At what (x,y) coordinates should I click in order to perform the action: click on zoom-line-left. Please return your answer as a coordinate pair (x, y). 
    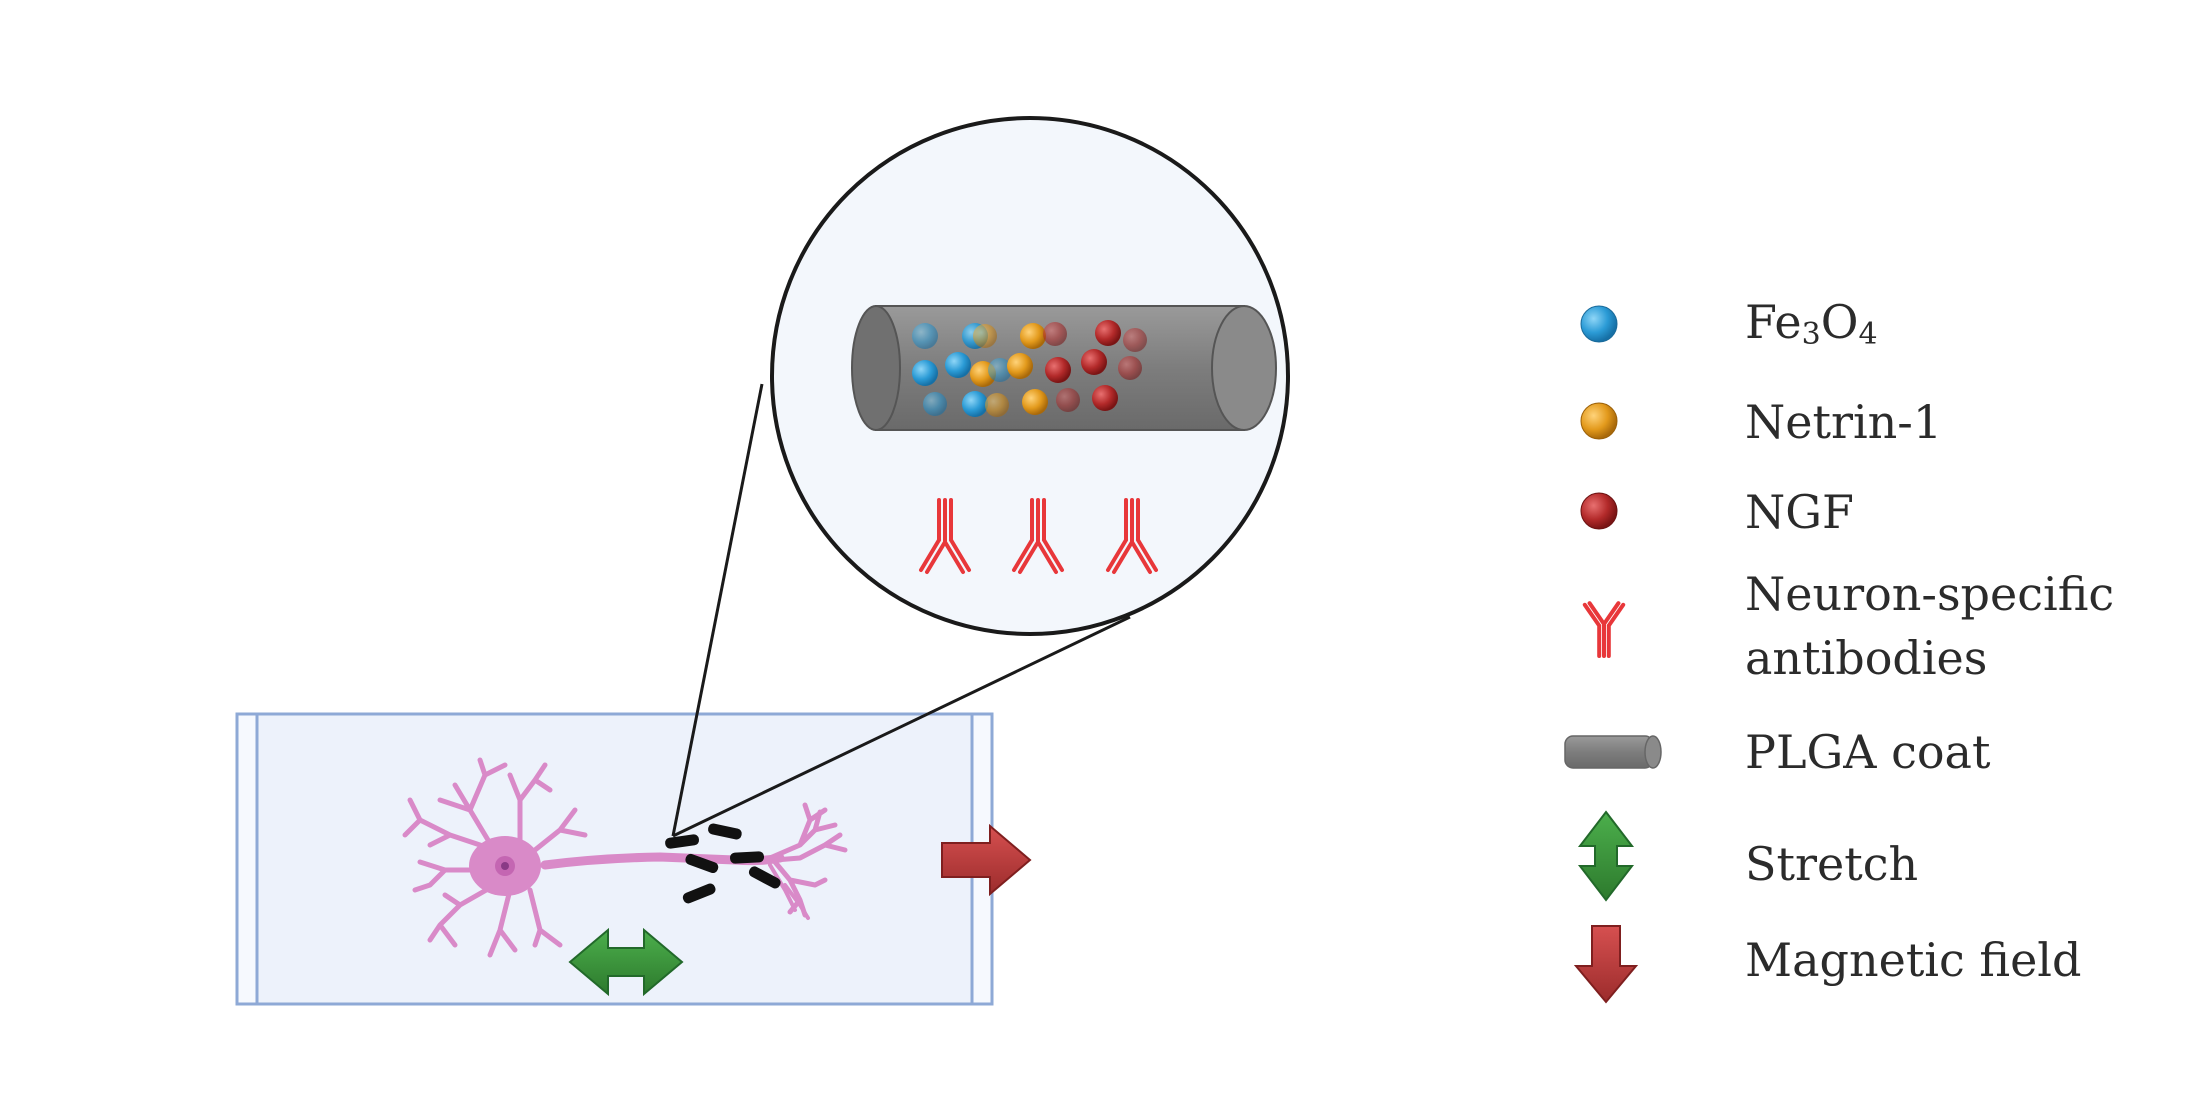
    Looking at the image, I should click on (717, 610).